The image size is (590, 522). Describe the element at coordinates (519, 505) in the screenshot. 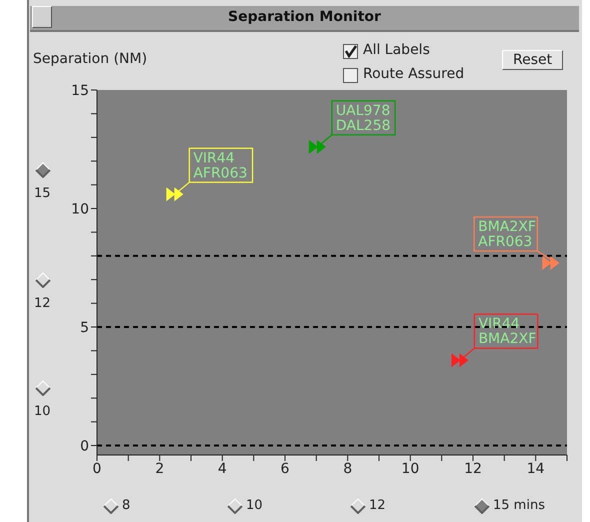

I see `text: 15 mins` at that location.